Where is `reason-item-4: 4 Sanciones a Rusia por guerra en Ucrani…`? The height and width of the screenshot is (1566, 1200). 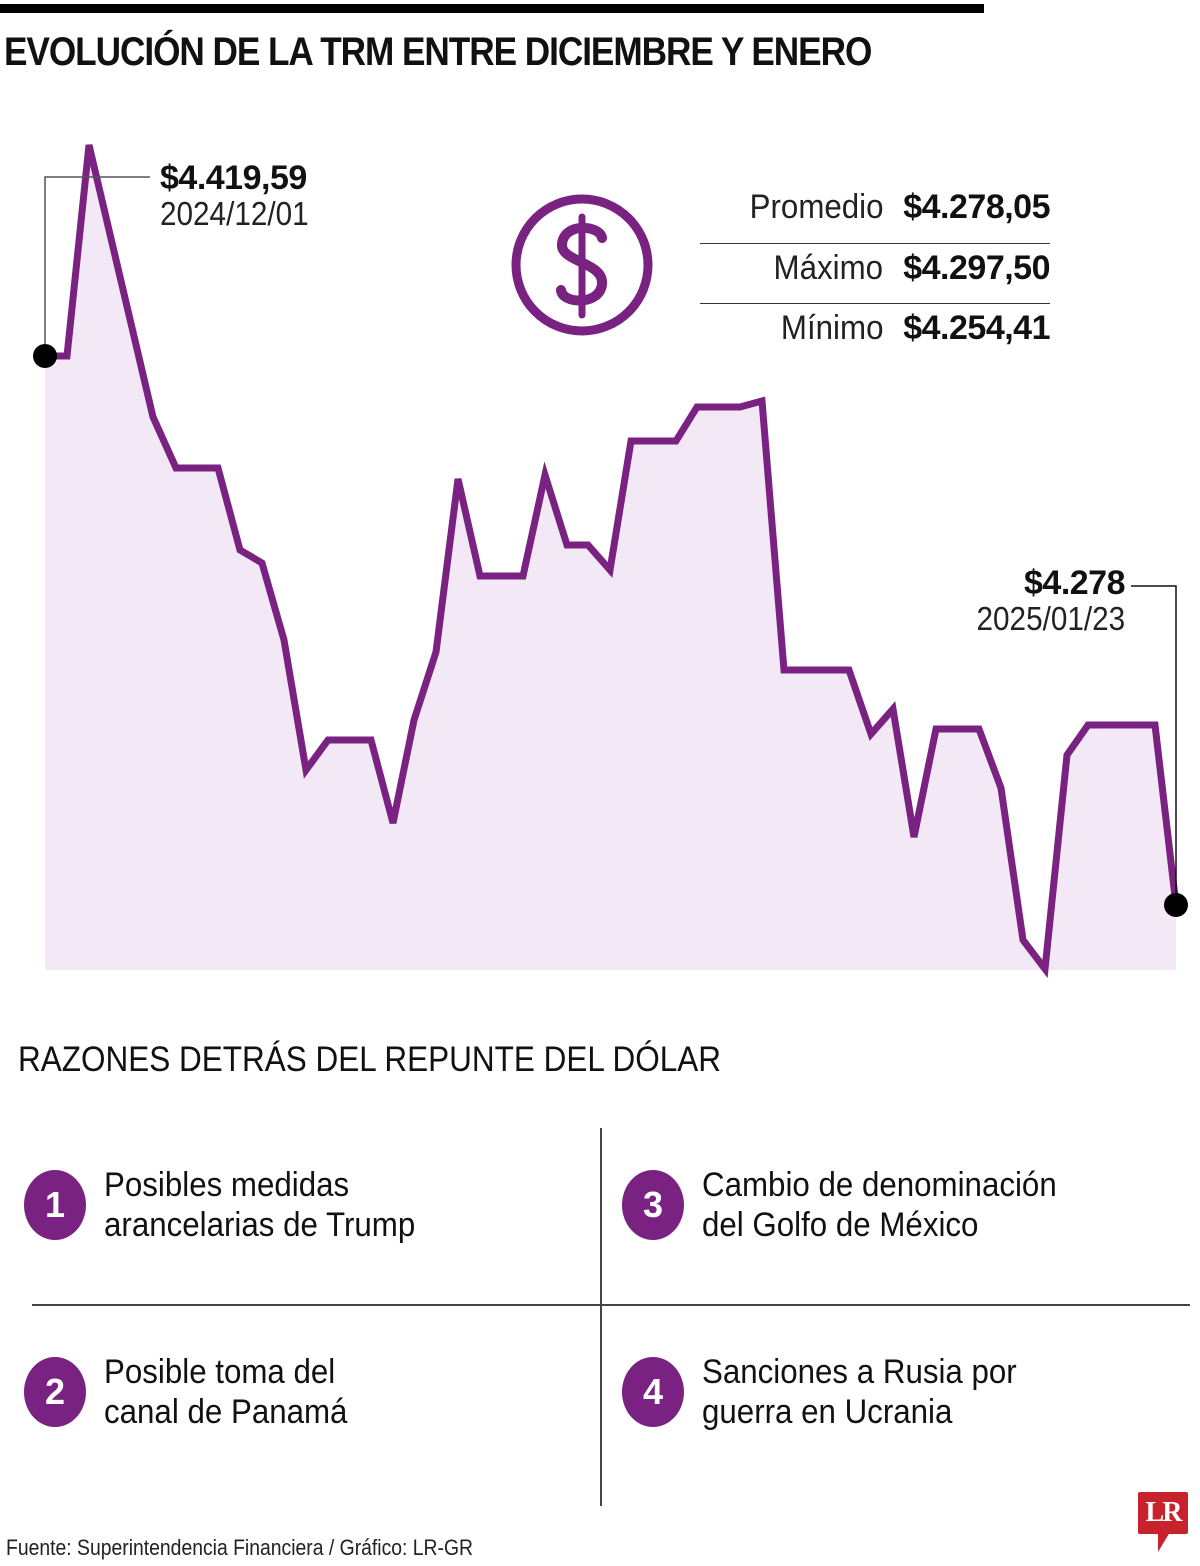
reason-item-4: 4 Sanciones a Rusia por guerra en Ucrani… is located at coordinates (833, 1392).